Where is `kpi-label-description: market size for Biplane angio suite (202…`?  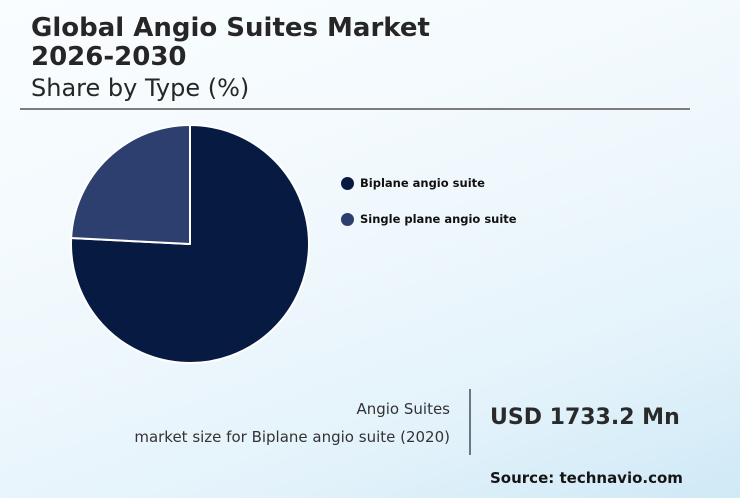 kpi-label-description: market size for Biplane angio suite (202… is located at coordinates (292, 437).